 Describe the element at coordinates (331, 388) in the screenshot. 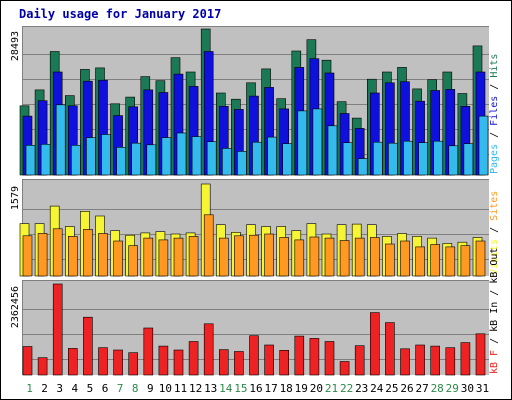

I see `x-tick-day-21: 21` at that location.